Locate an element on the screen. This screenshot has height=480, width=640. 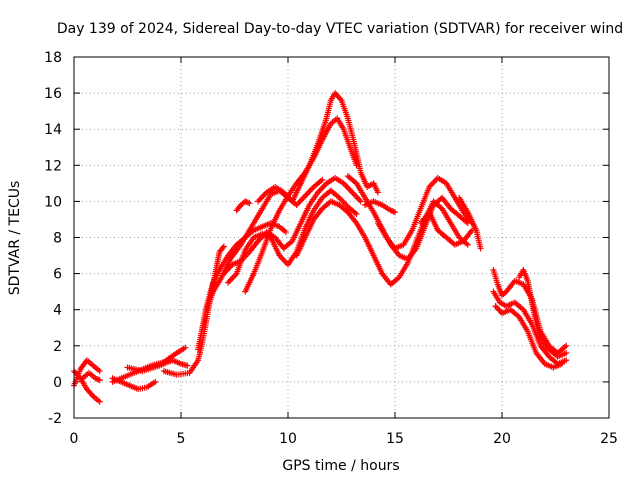
x-tick-label: 0 is located at coordinates (74, 439).